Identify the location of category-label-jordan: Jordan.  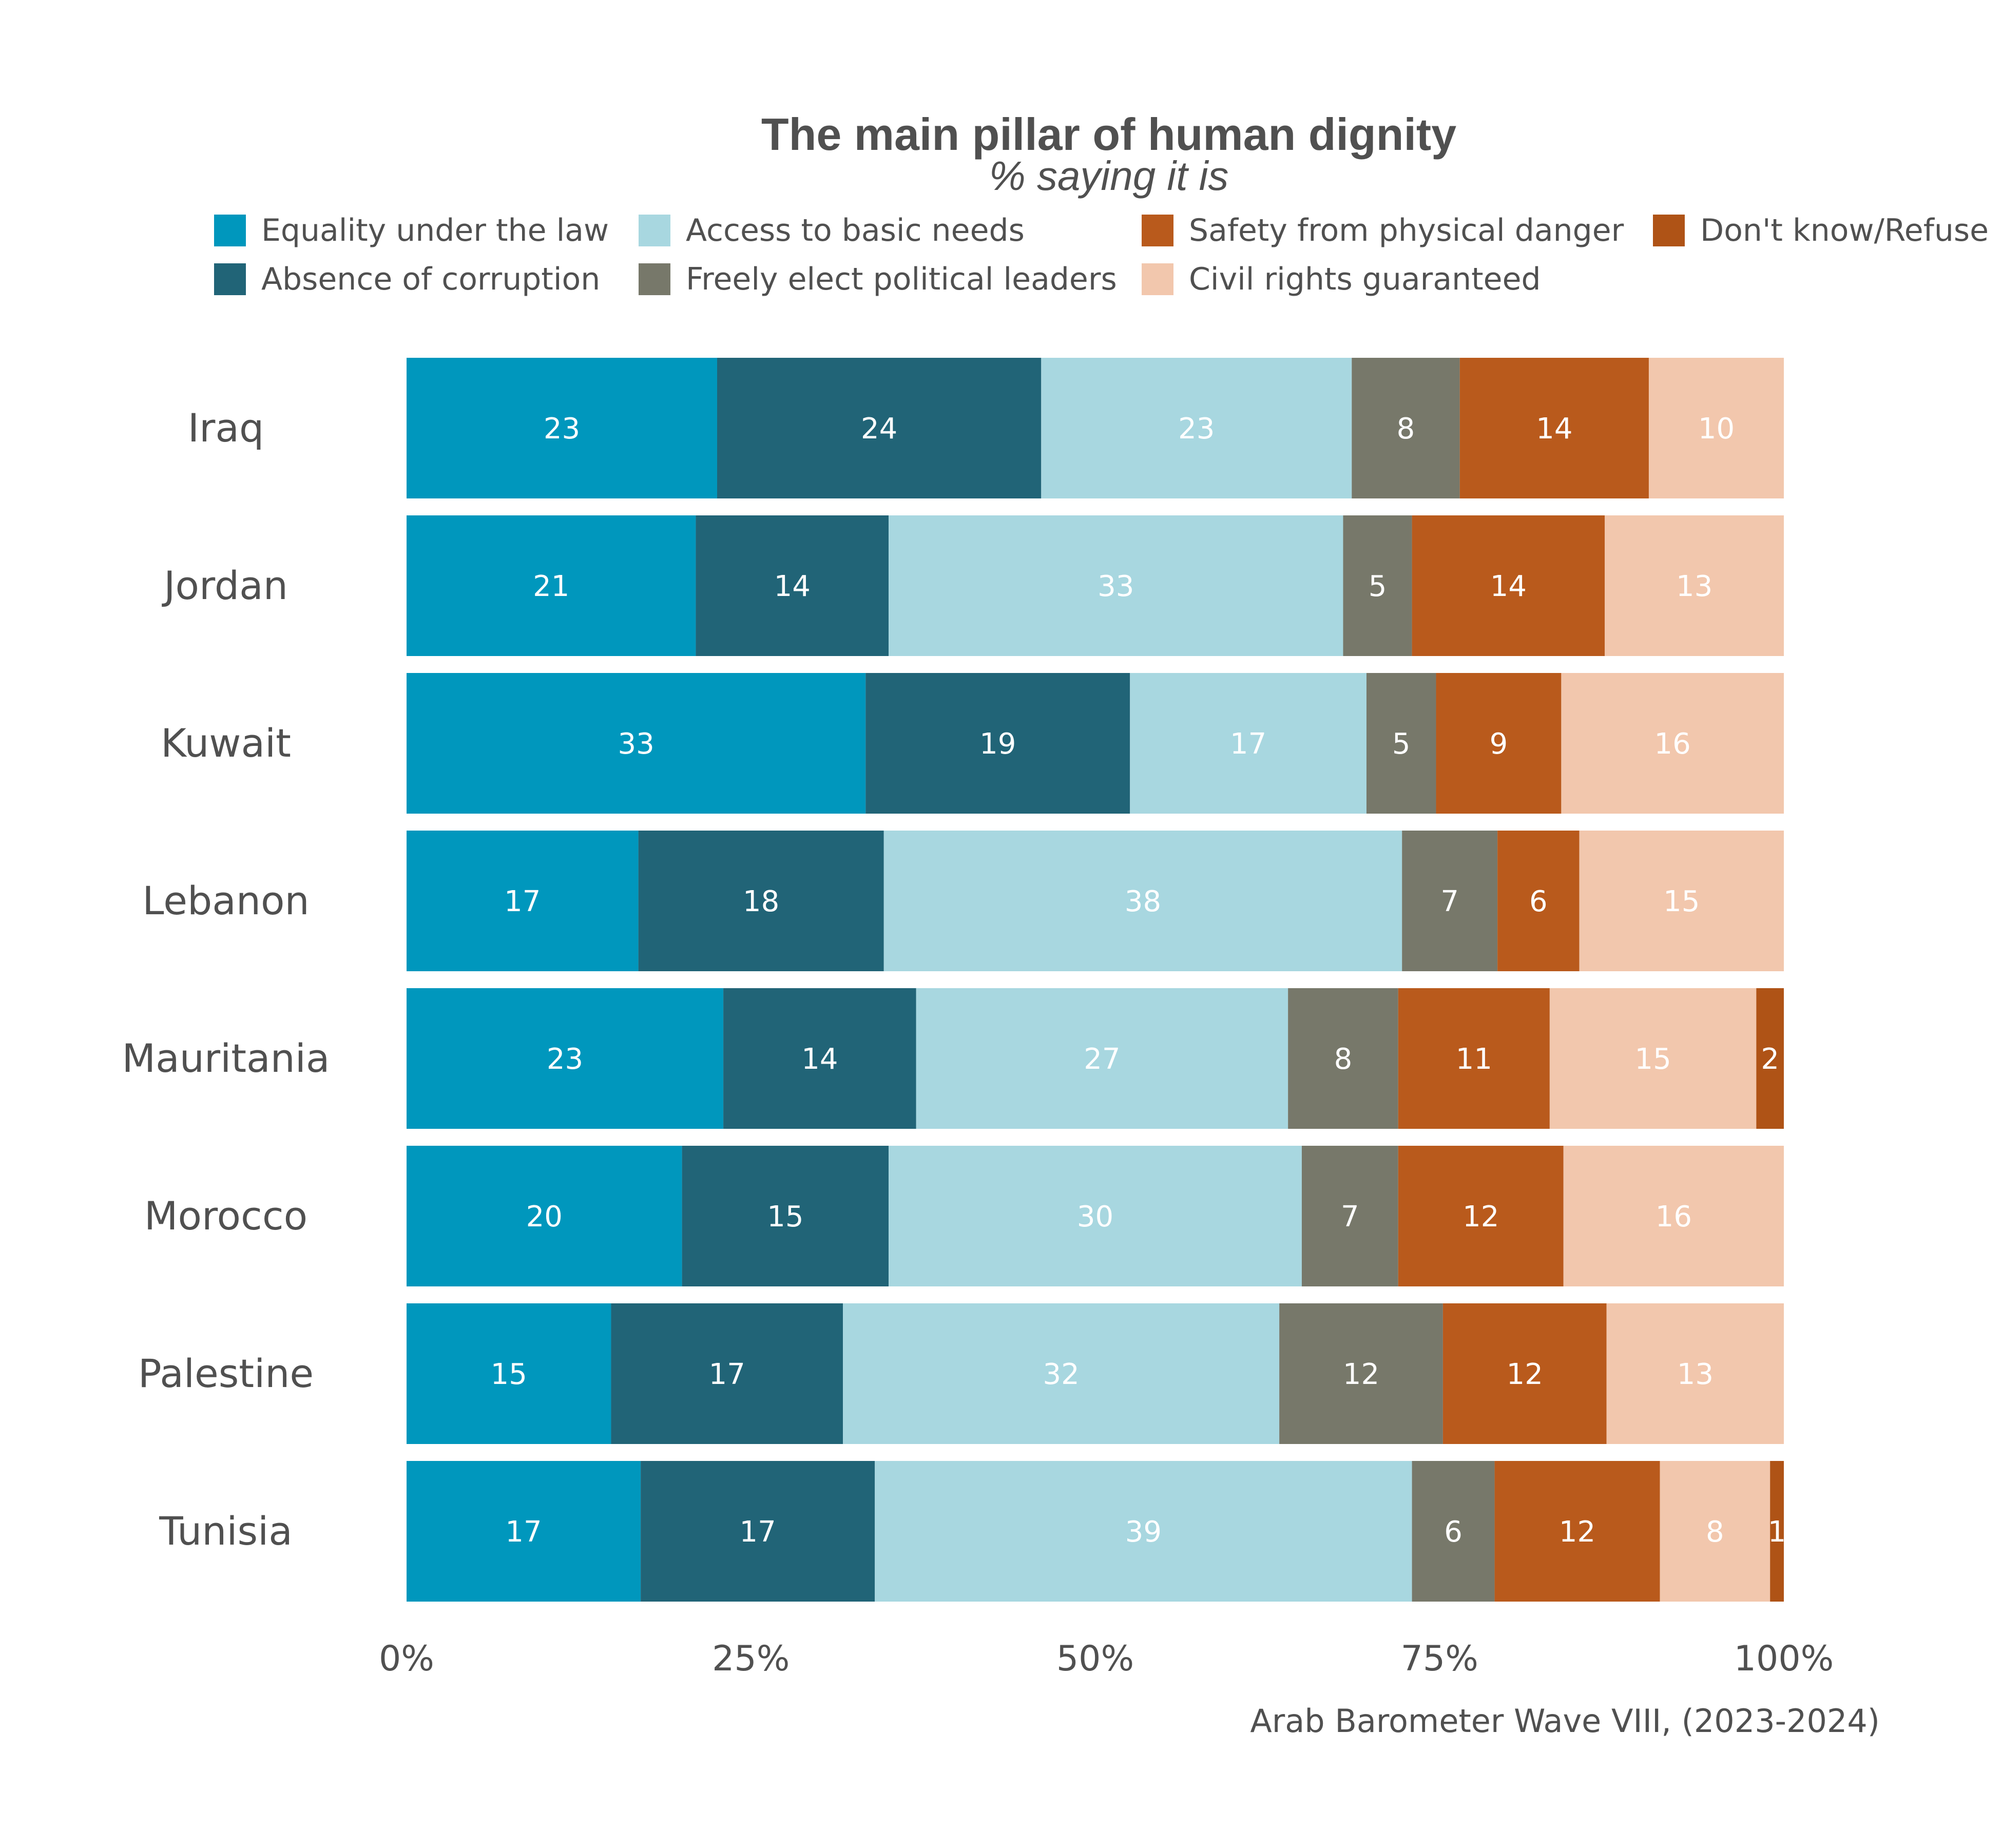
(225, 585).